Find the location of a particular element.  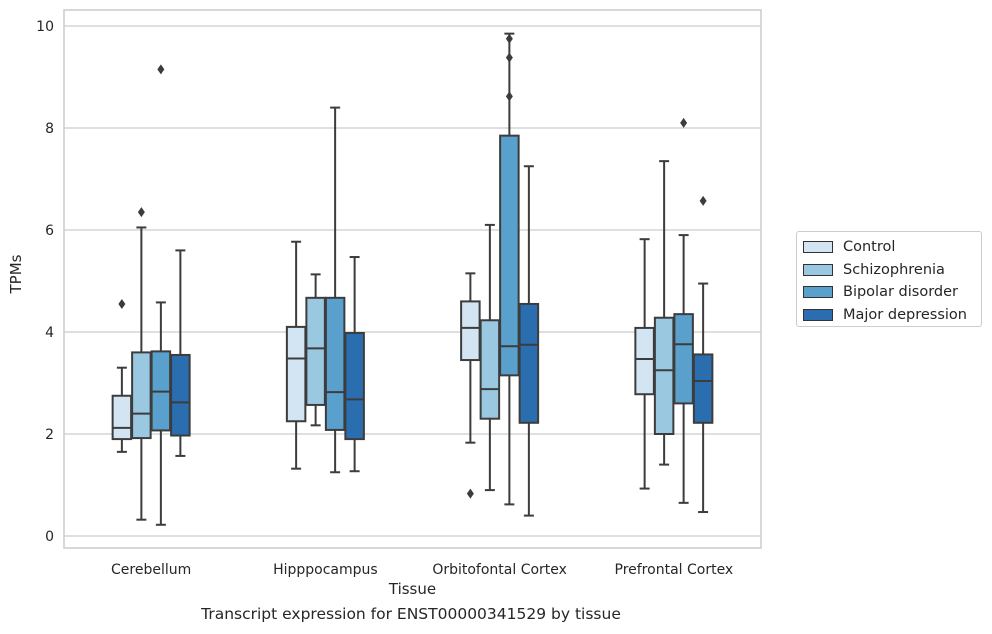

legend-label: Bipolar disorder is located at coordinates (900, 292).